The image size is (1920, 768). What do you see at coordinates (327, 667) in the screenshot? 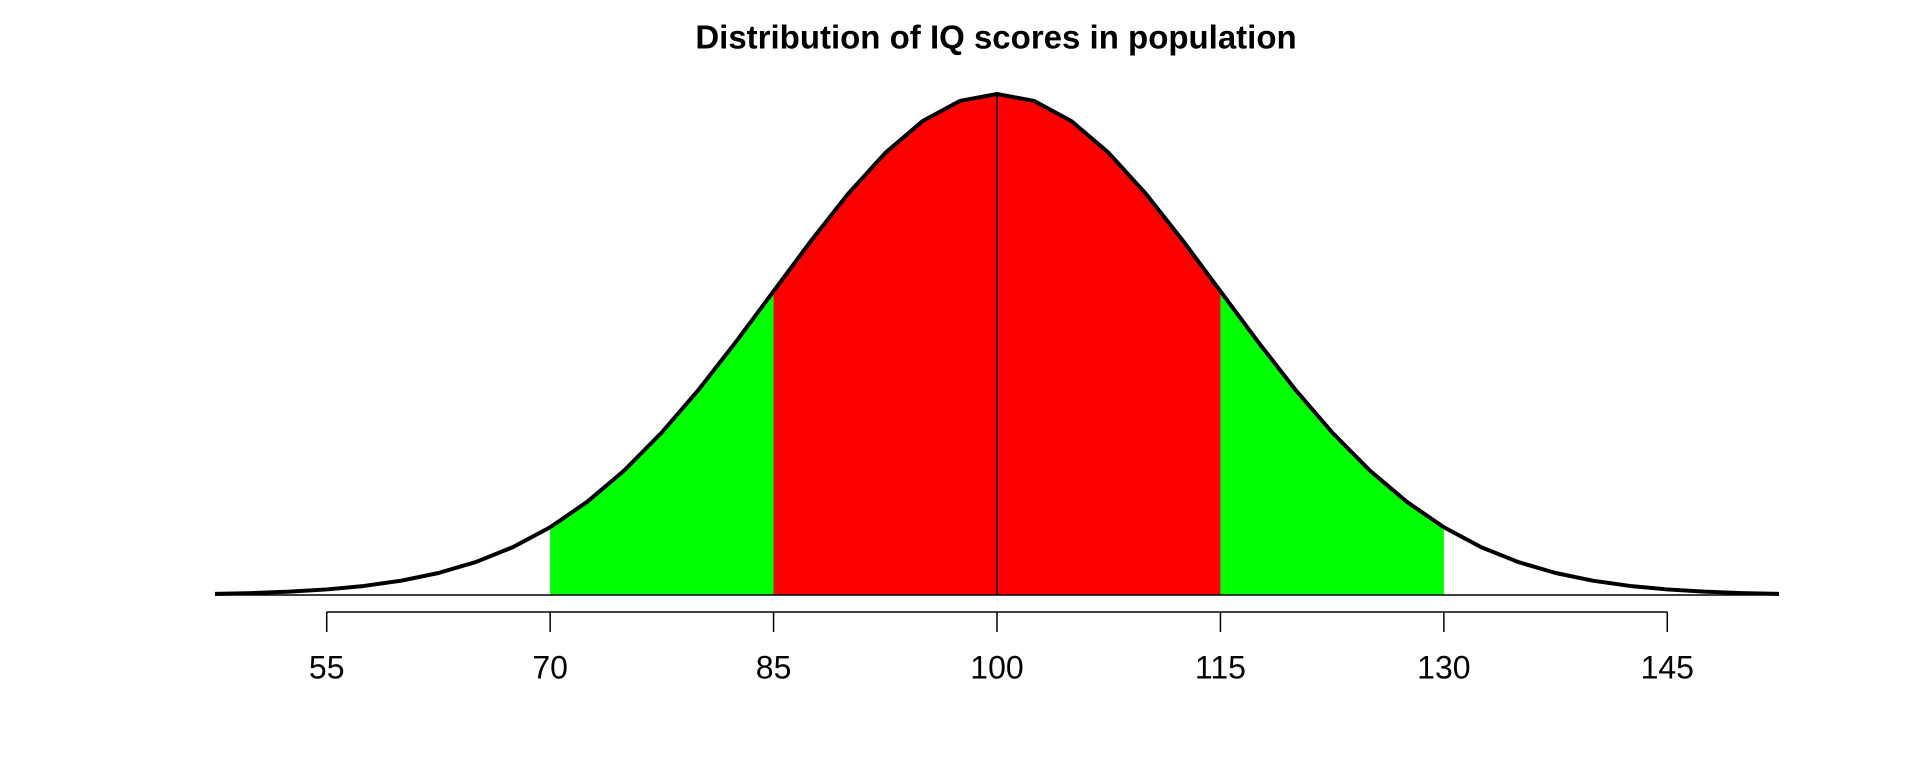
I see `x-tick-label: 55` at bounding box center [327, 667].